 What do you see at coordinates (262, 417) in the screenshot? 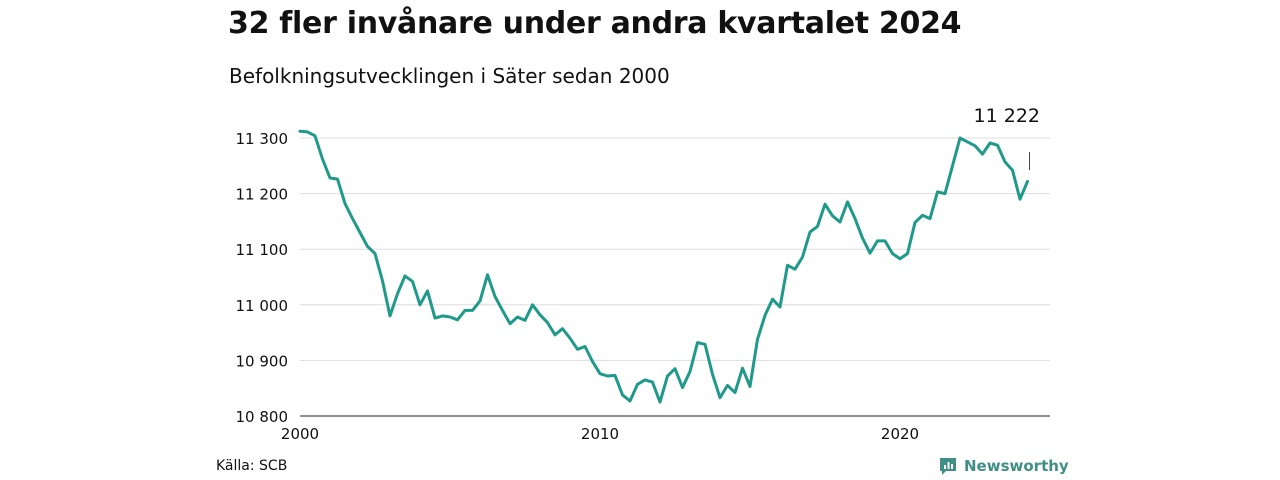
I see `y-tick-label: 10 800` at bounding box center [262, 417].